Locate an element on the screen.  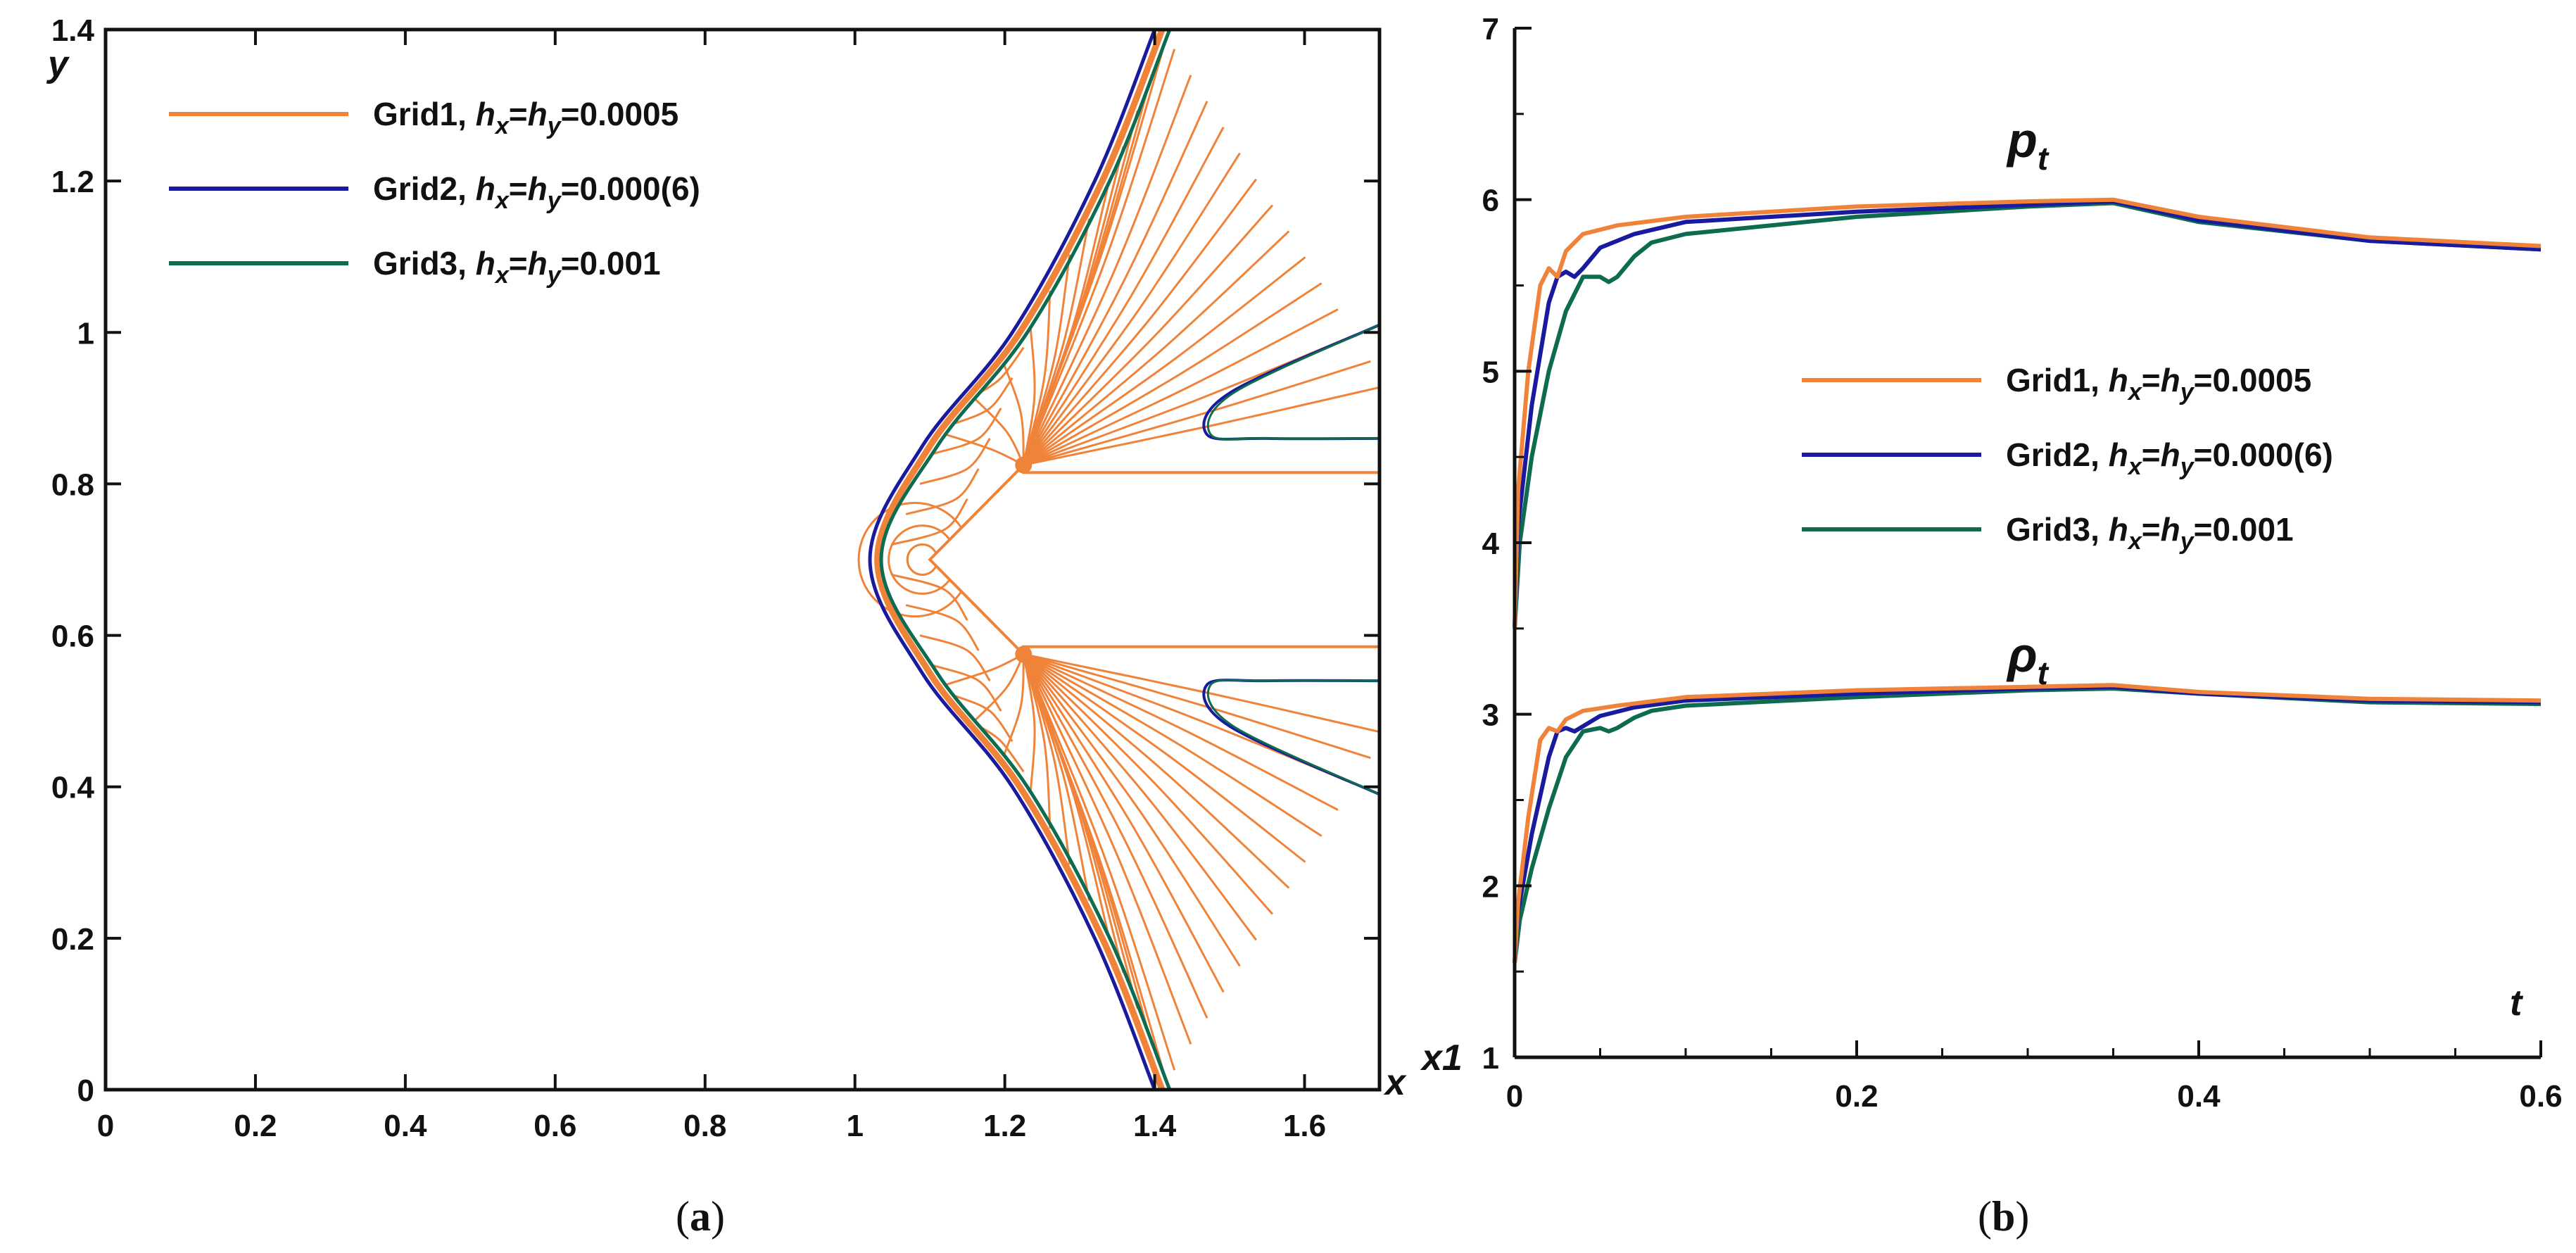
bow-shock-grid1 is located at coordinates (1020, 560).